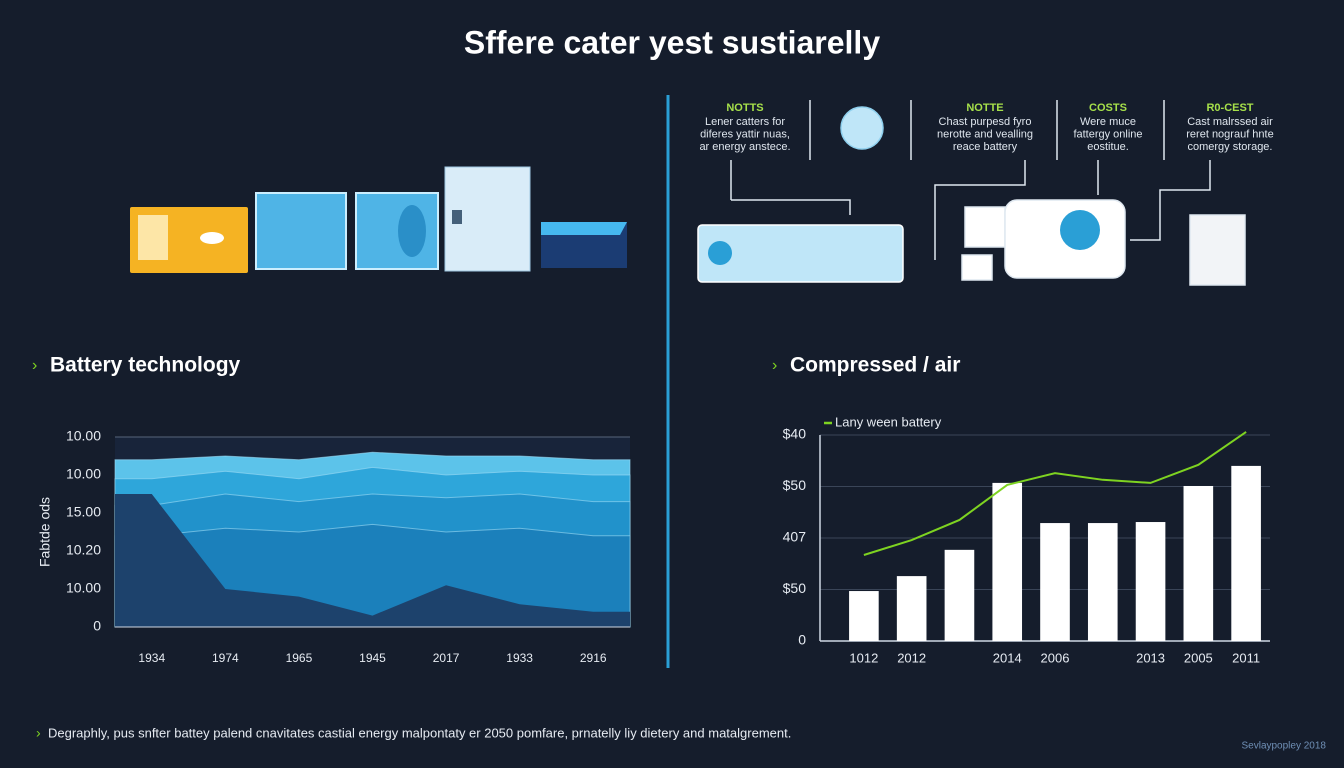 This screenshot has height=768, width=1344. What do you see at coordinates (378, 219) in the screenshot?
I see `battery-illustrations` at bounding box center [378, 219].